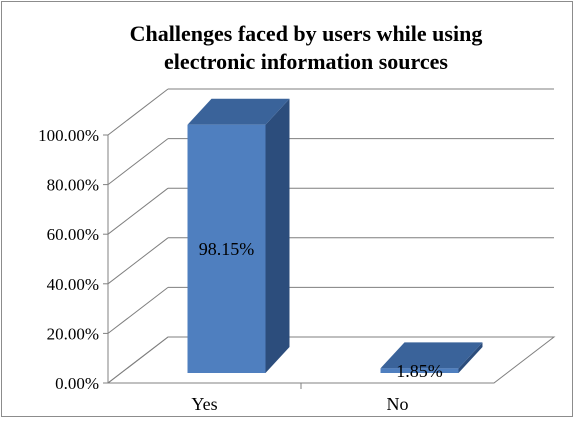 The height and width of the screenshot is (423, 576). What do you see at coordinates (300, 398) in the screenshot?
I see `x-axis-tick-labels: Yes No` at bounding box center [300, 398].